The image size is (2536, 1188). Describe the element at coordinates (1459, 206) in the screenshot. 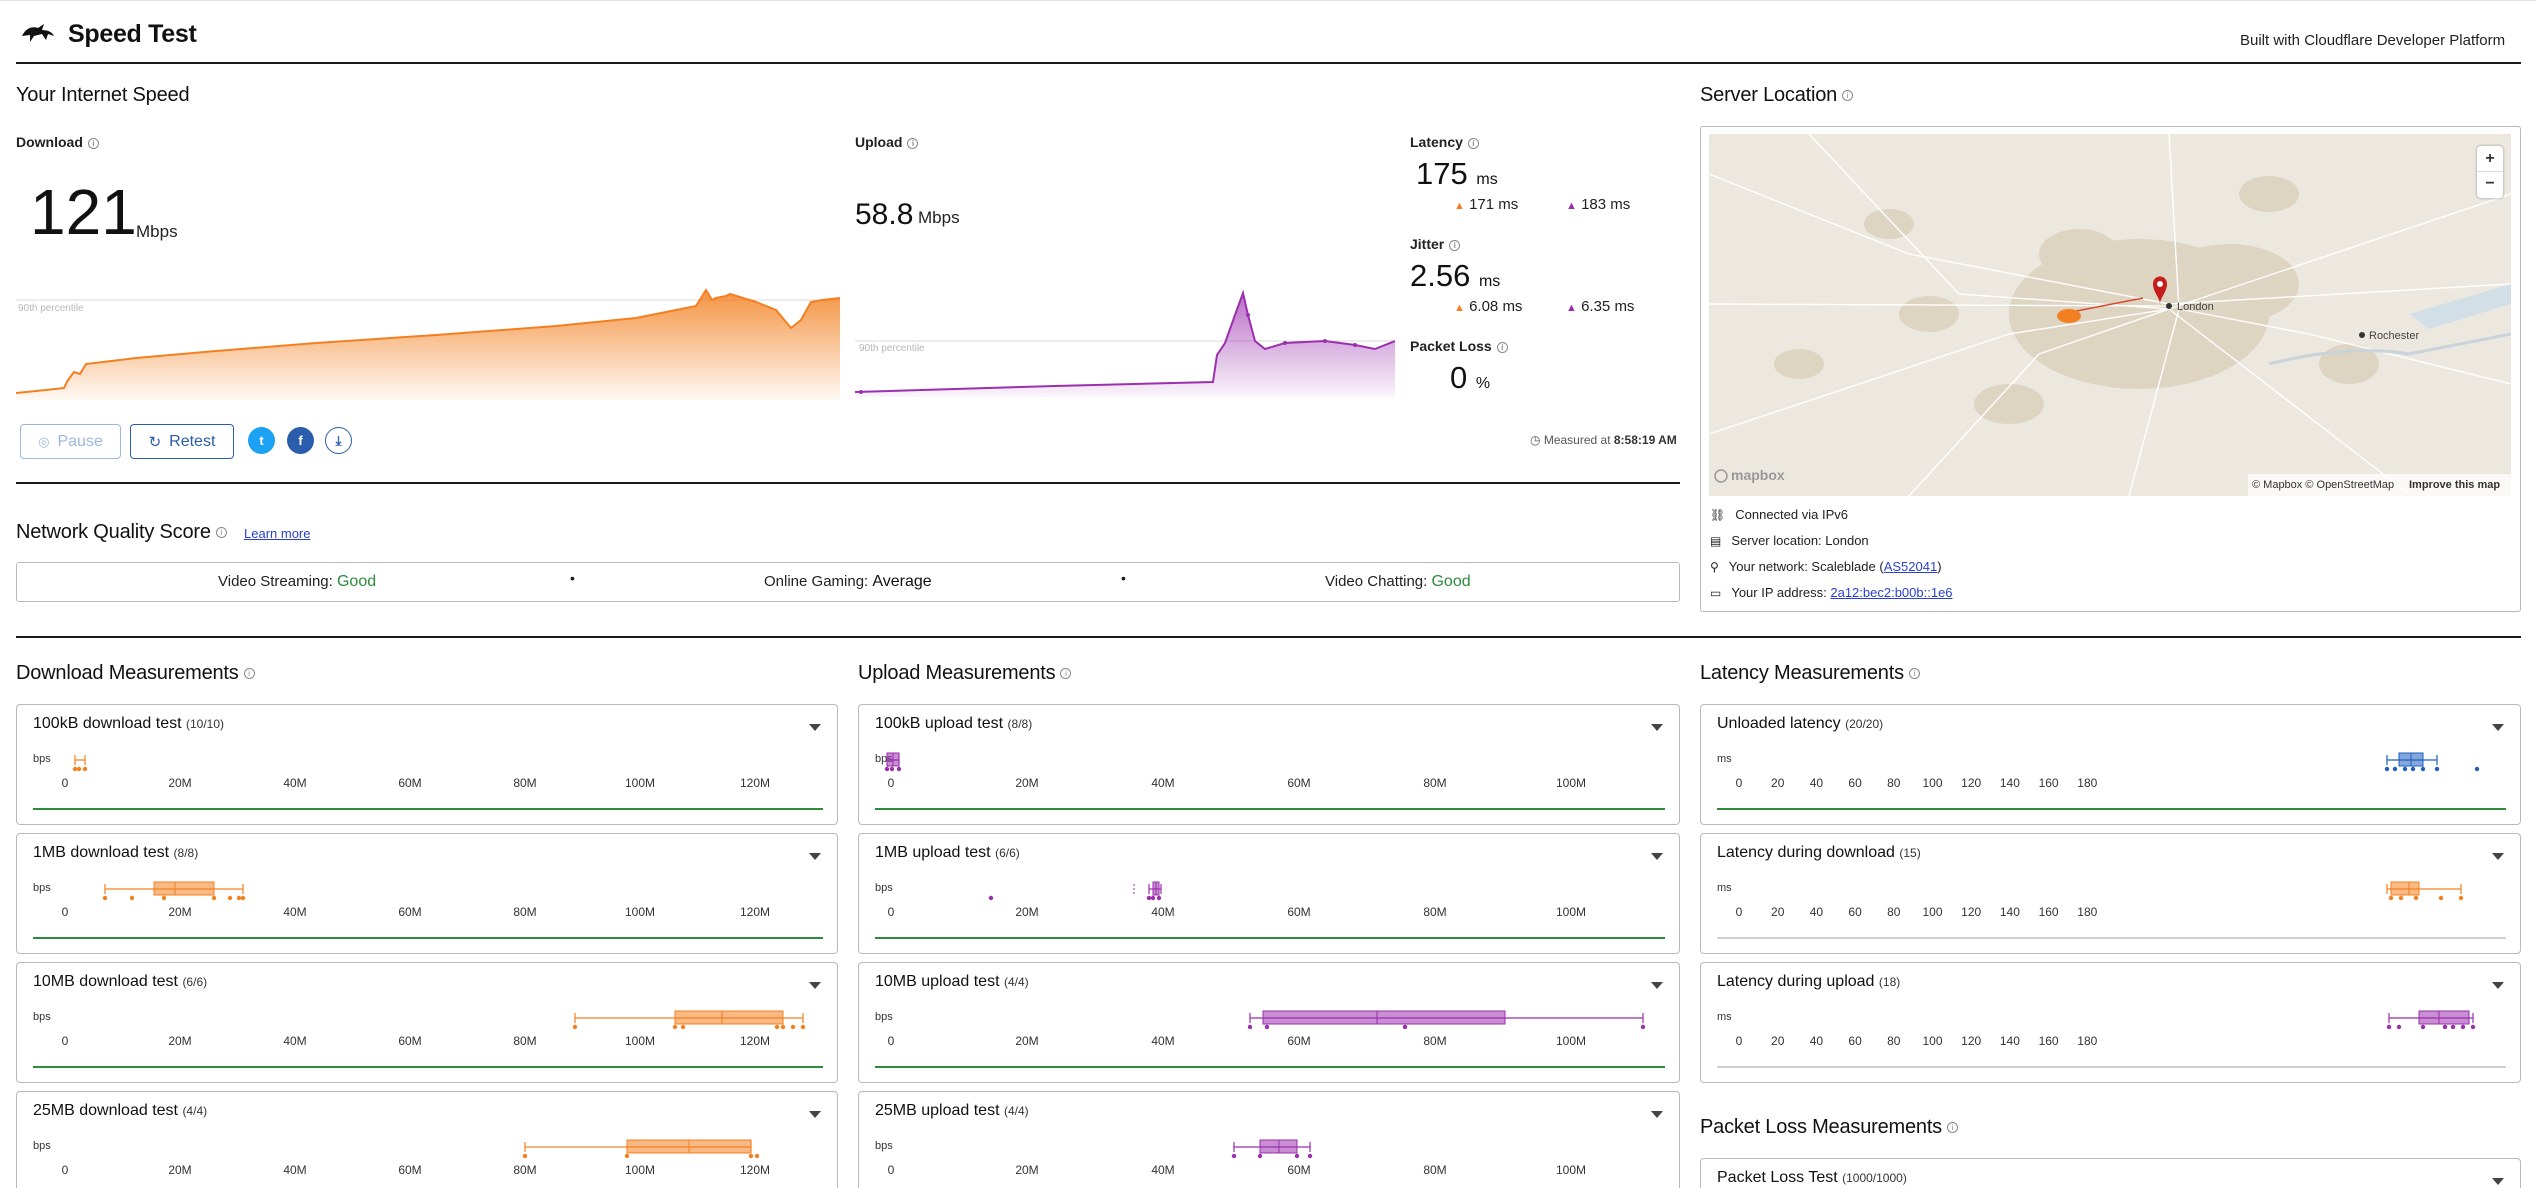

I see `download-latency-icon: ▲` at that location.